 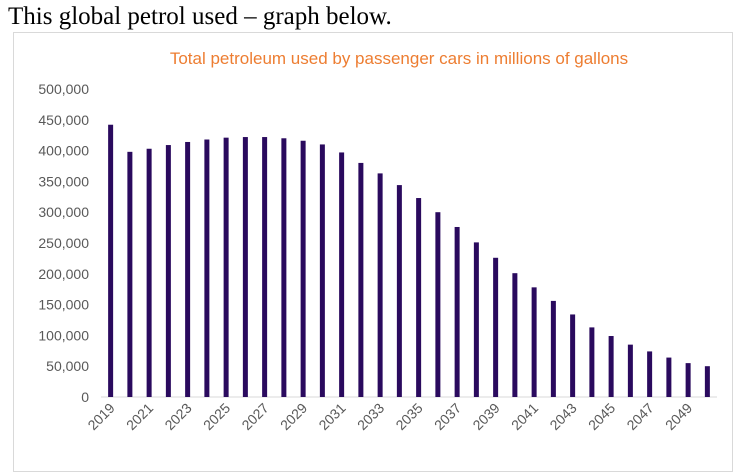 I want to click on bar-2044, so click(x=592, y=362).